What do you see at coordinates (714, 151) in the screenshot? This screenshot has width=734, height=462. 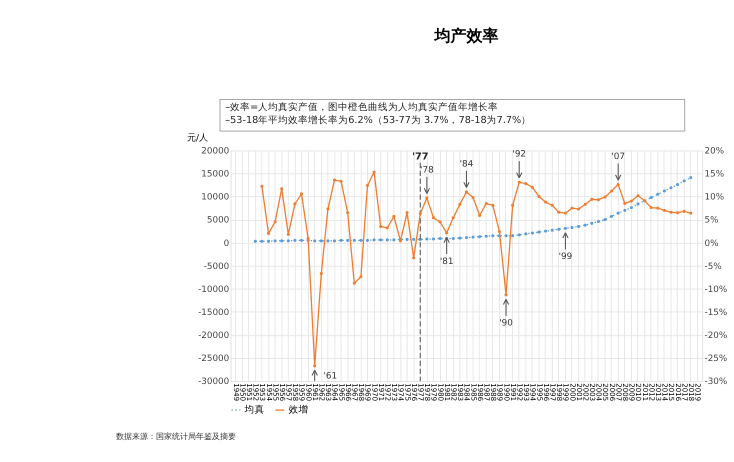 I see `y2-tick-label: 20%` at bounding box center [714, 151].